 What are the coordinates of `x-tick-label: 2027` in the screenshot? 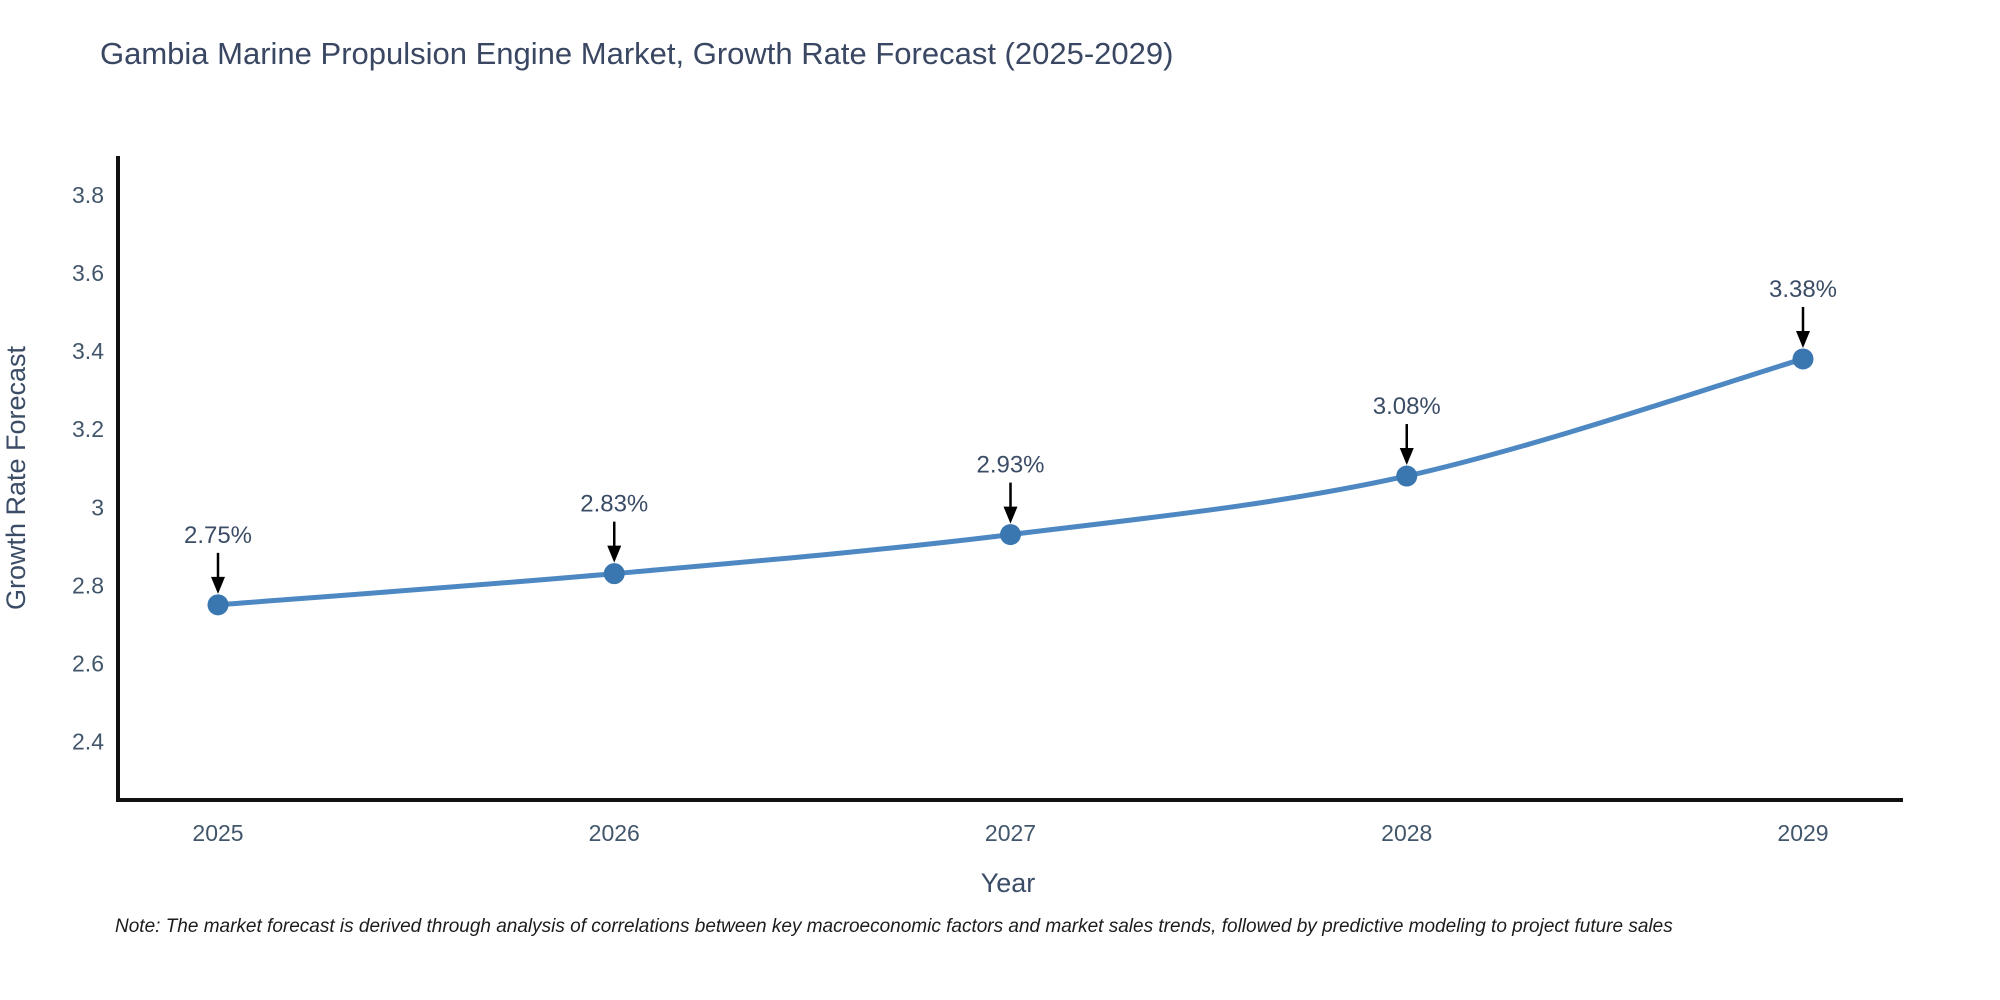 It's located at (1010, 833).